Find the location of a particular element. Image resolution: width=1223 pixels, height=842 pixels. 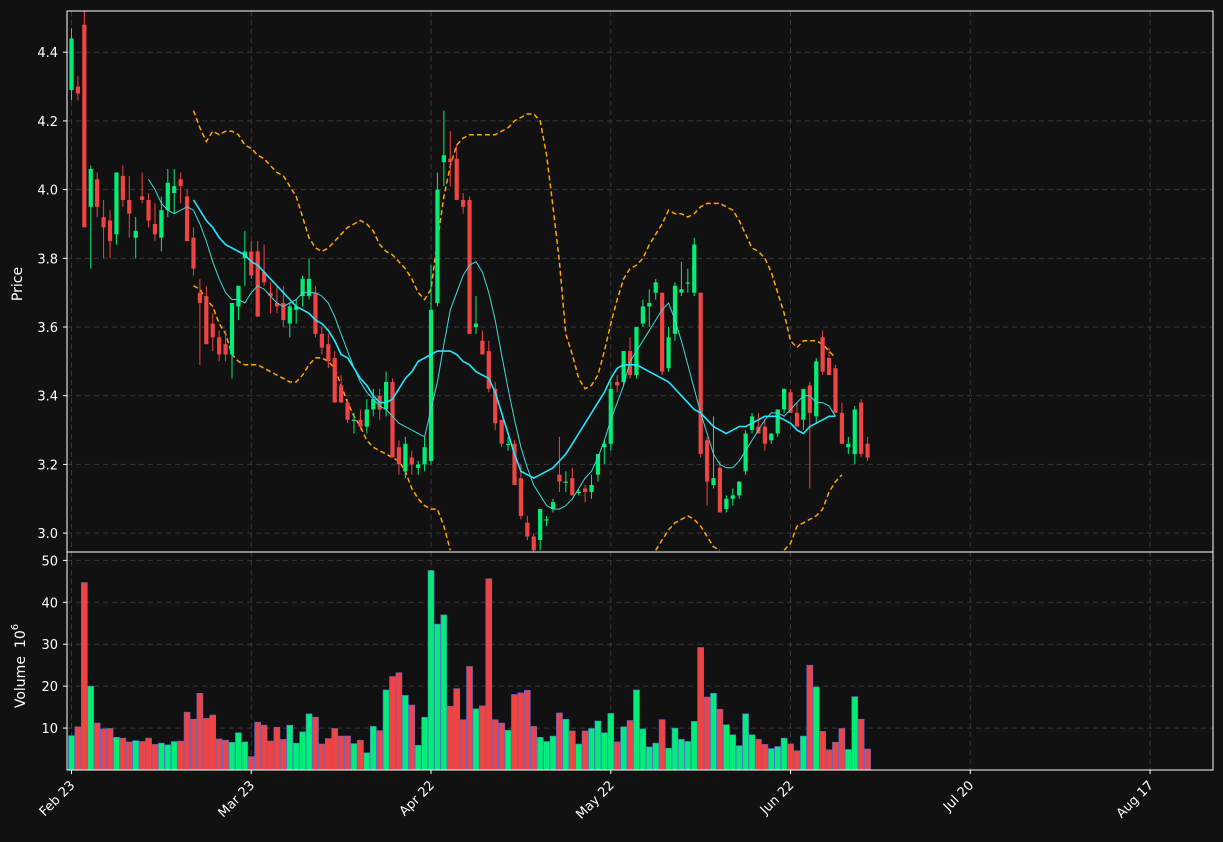

volume-axis-label: Volume 106 is located at coordinates (19, 666).